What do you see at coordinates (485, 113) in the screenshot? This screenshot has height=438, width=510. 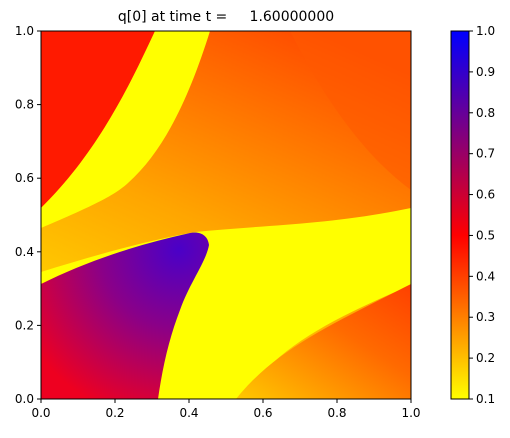 I see `colorbar-tick-label: 0.8` at bounding box center [485, 113].